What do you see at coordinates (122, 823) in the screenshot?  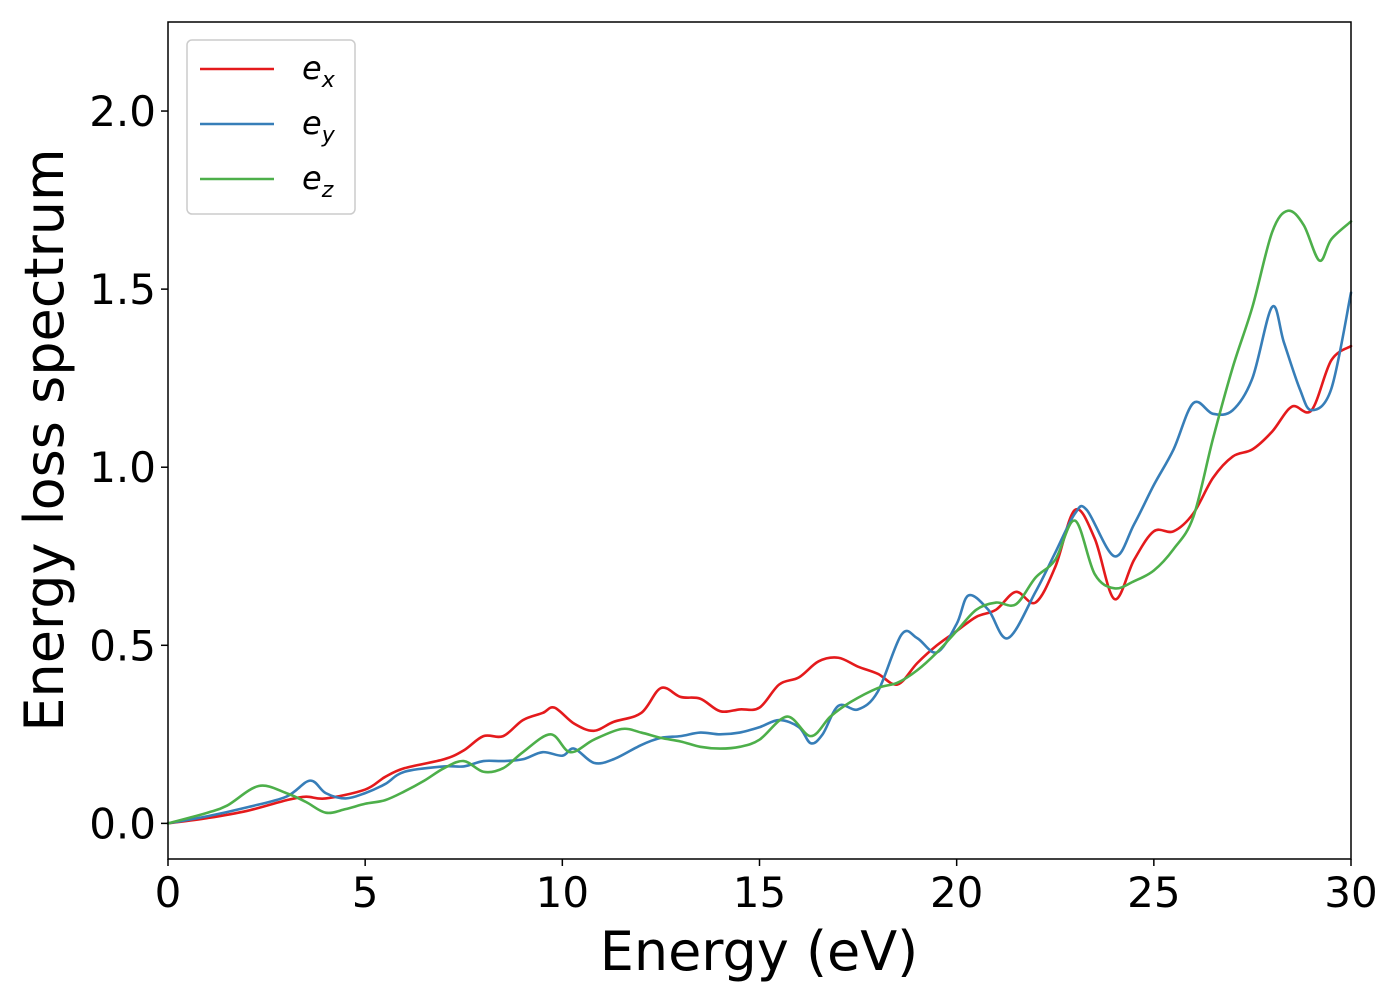 I see `y-tick-label: 0.0` at bounding box center [122, 823].